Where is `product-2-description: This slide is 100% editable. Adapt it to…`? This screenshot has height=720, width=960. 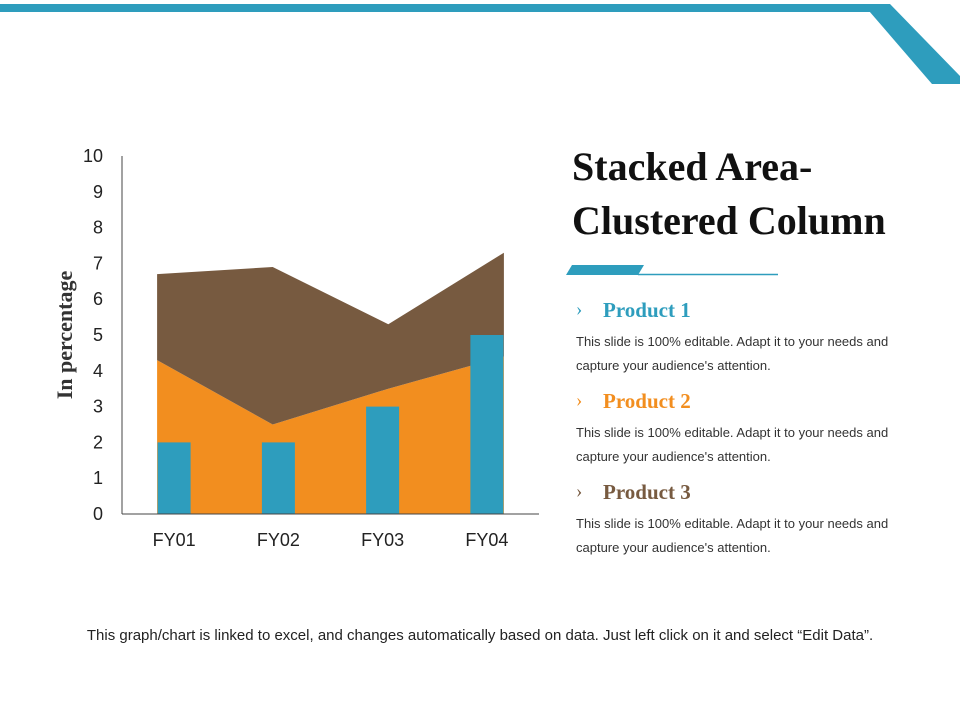 product-2-description: This slide is 100% editable. Adapt it to… is located at coordinates (732, 444).